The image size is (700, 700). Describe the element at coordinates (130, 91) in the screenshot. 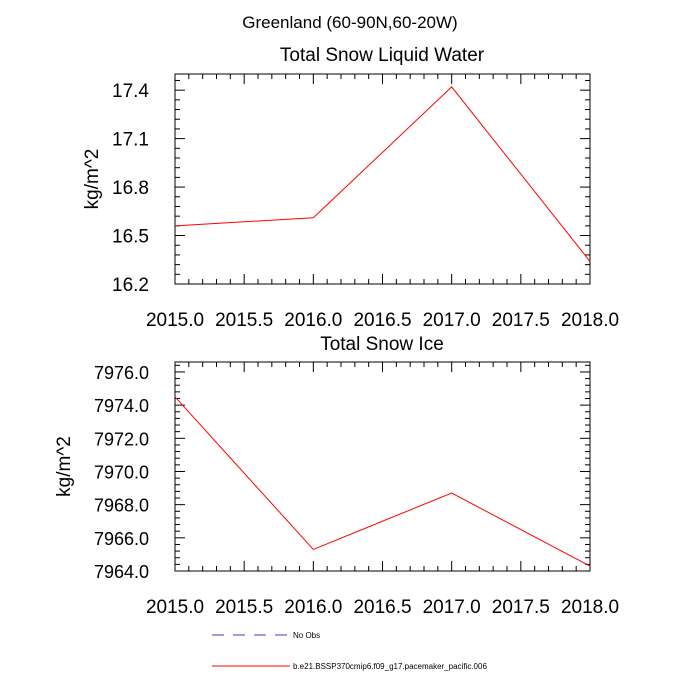

I see `y-tick-label: 17.4` at that location.